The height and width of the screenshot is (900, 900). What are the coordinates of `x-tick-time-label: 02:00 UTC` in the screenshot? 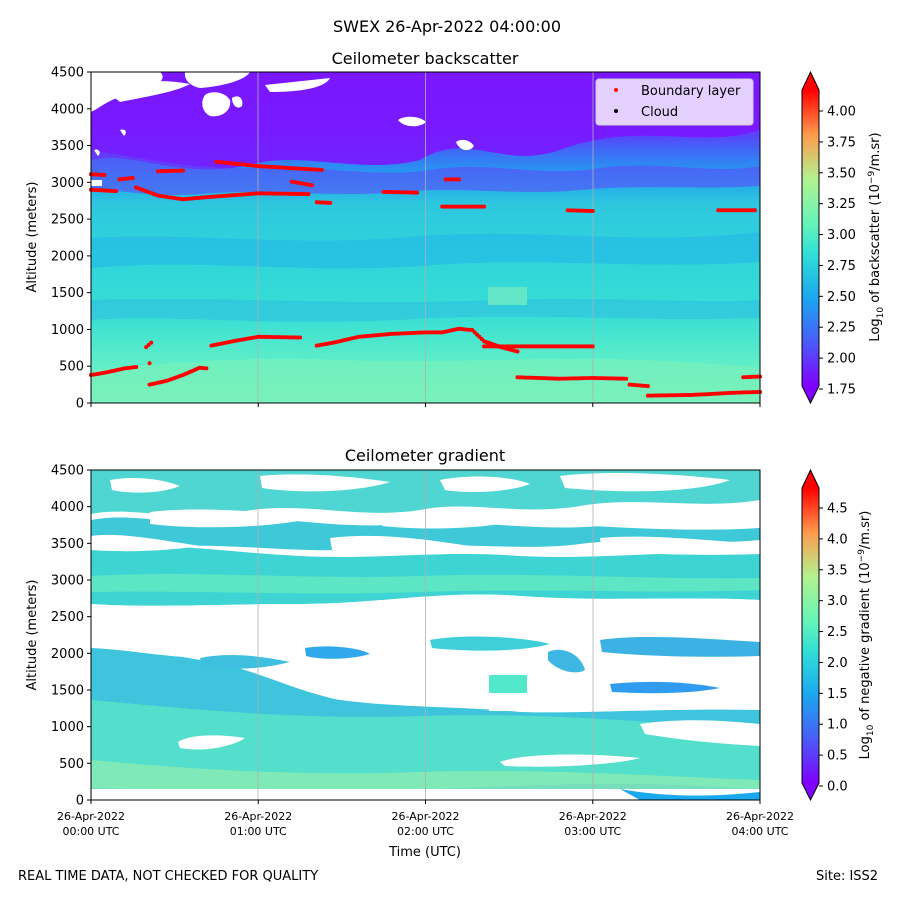 It's located at (425, 831).